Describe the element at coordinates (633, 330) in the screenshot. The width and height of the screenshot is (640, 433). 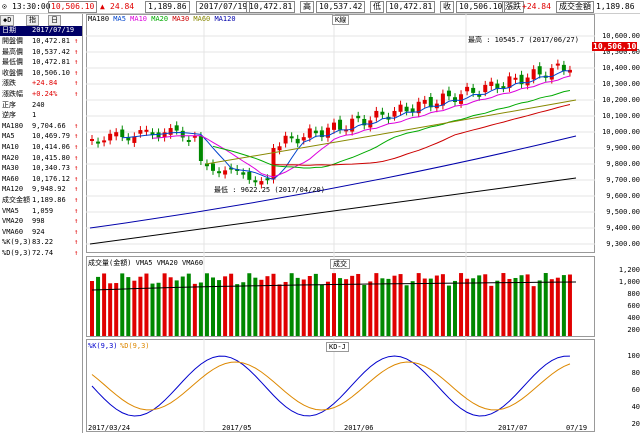
I see `volume-tick-label: 200` at that location.